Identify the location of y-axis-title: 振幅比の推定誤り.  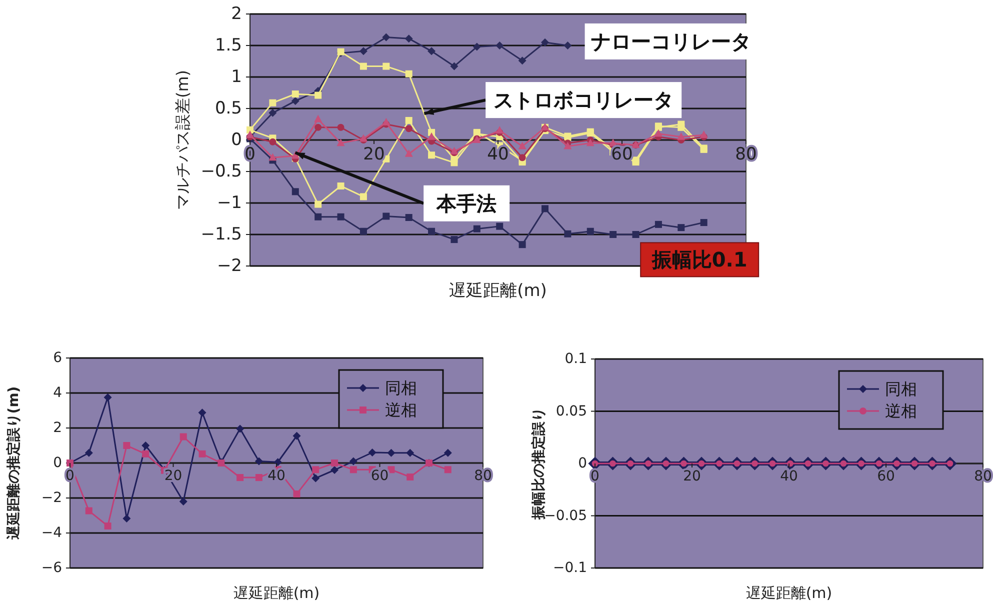
(538, 464).